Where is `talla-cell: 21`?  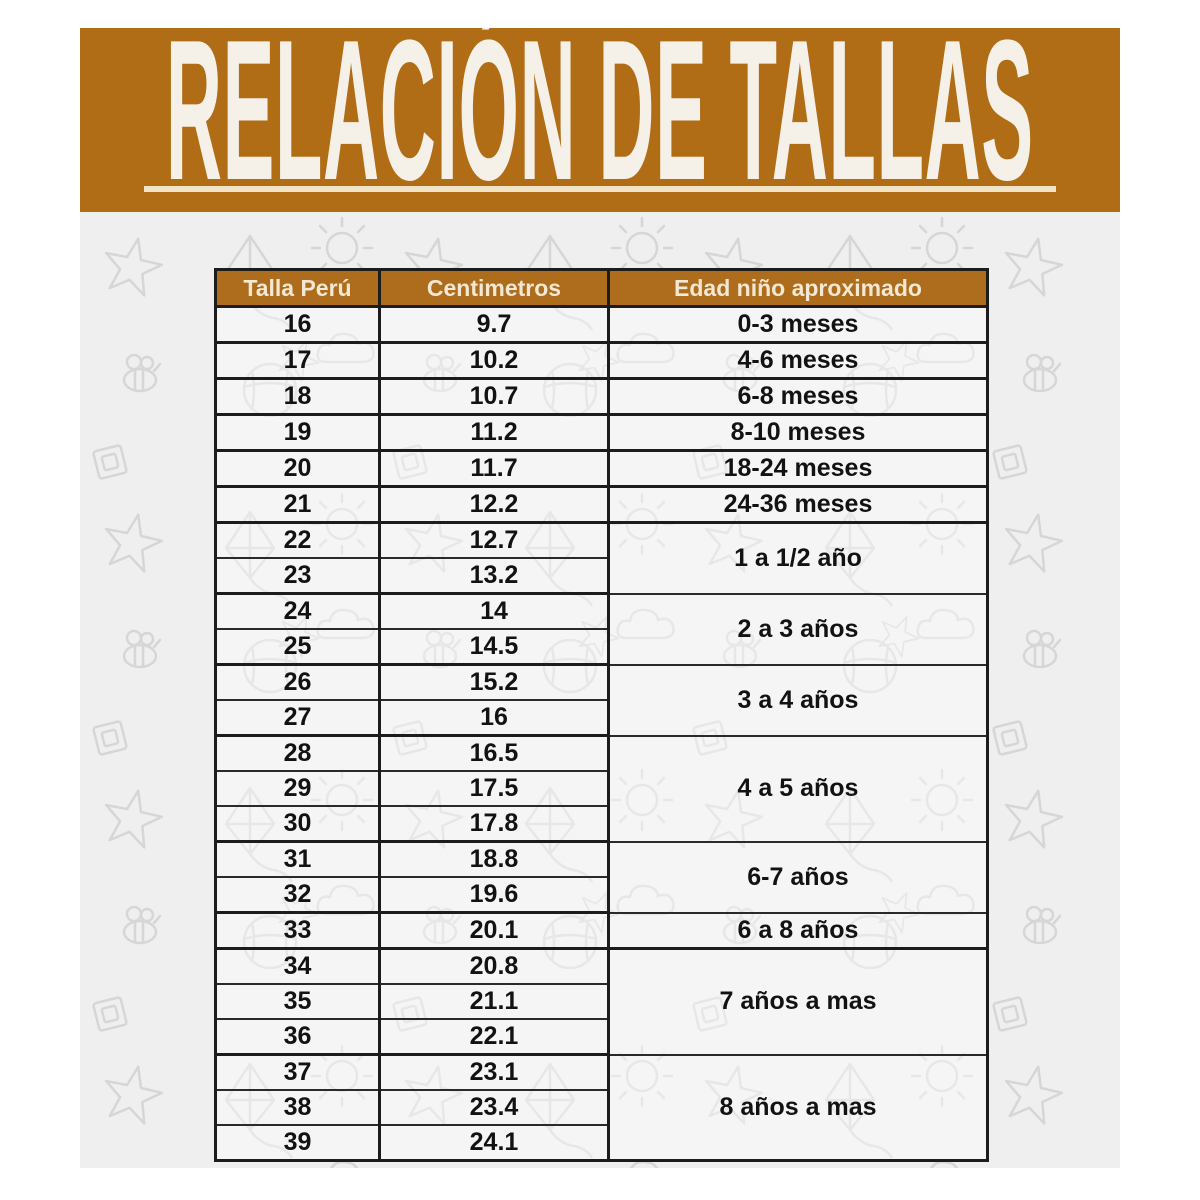
talla-cell: 21 is located at coordinates (297, 505).